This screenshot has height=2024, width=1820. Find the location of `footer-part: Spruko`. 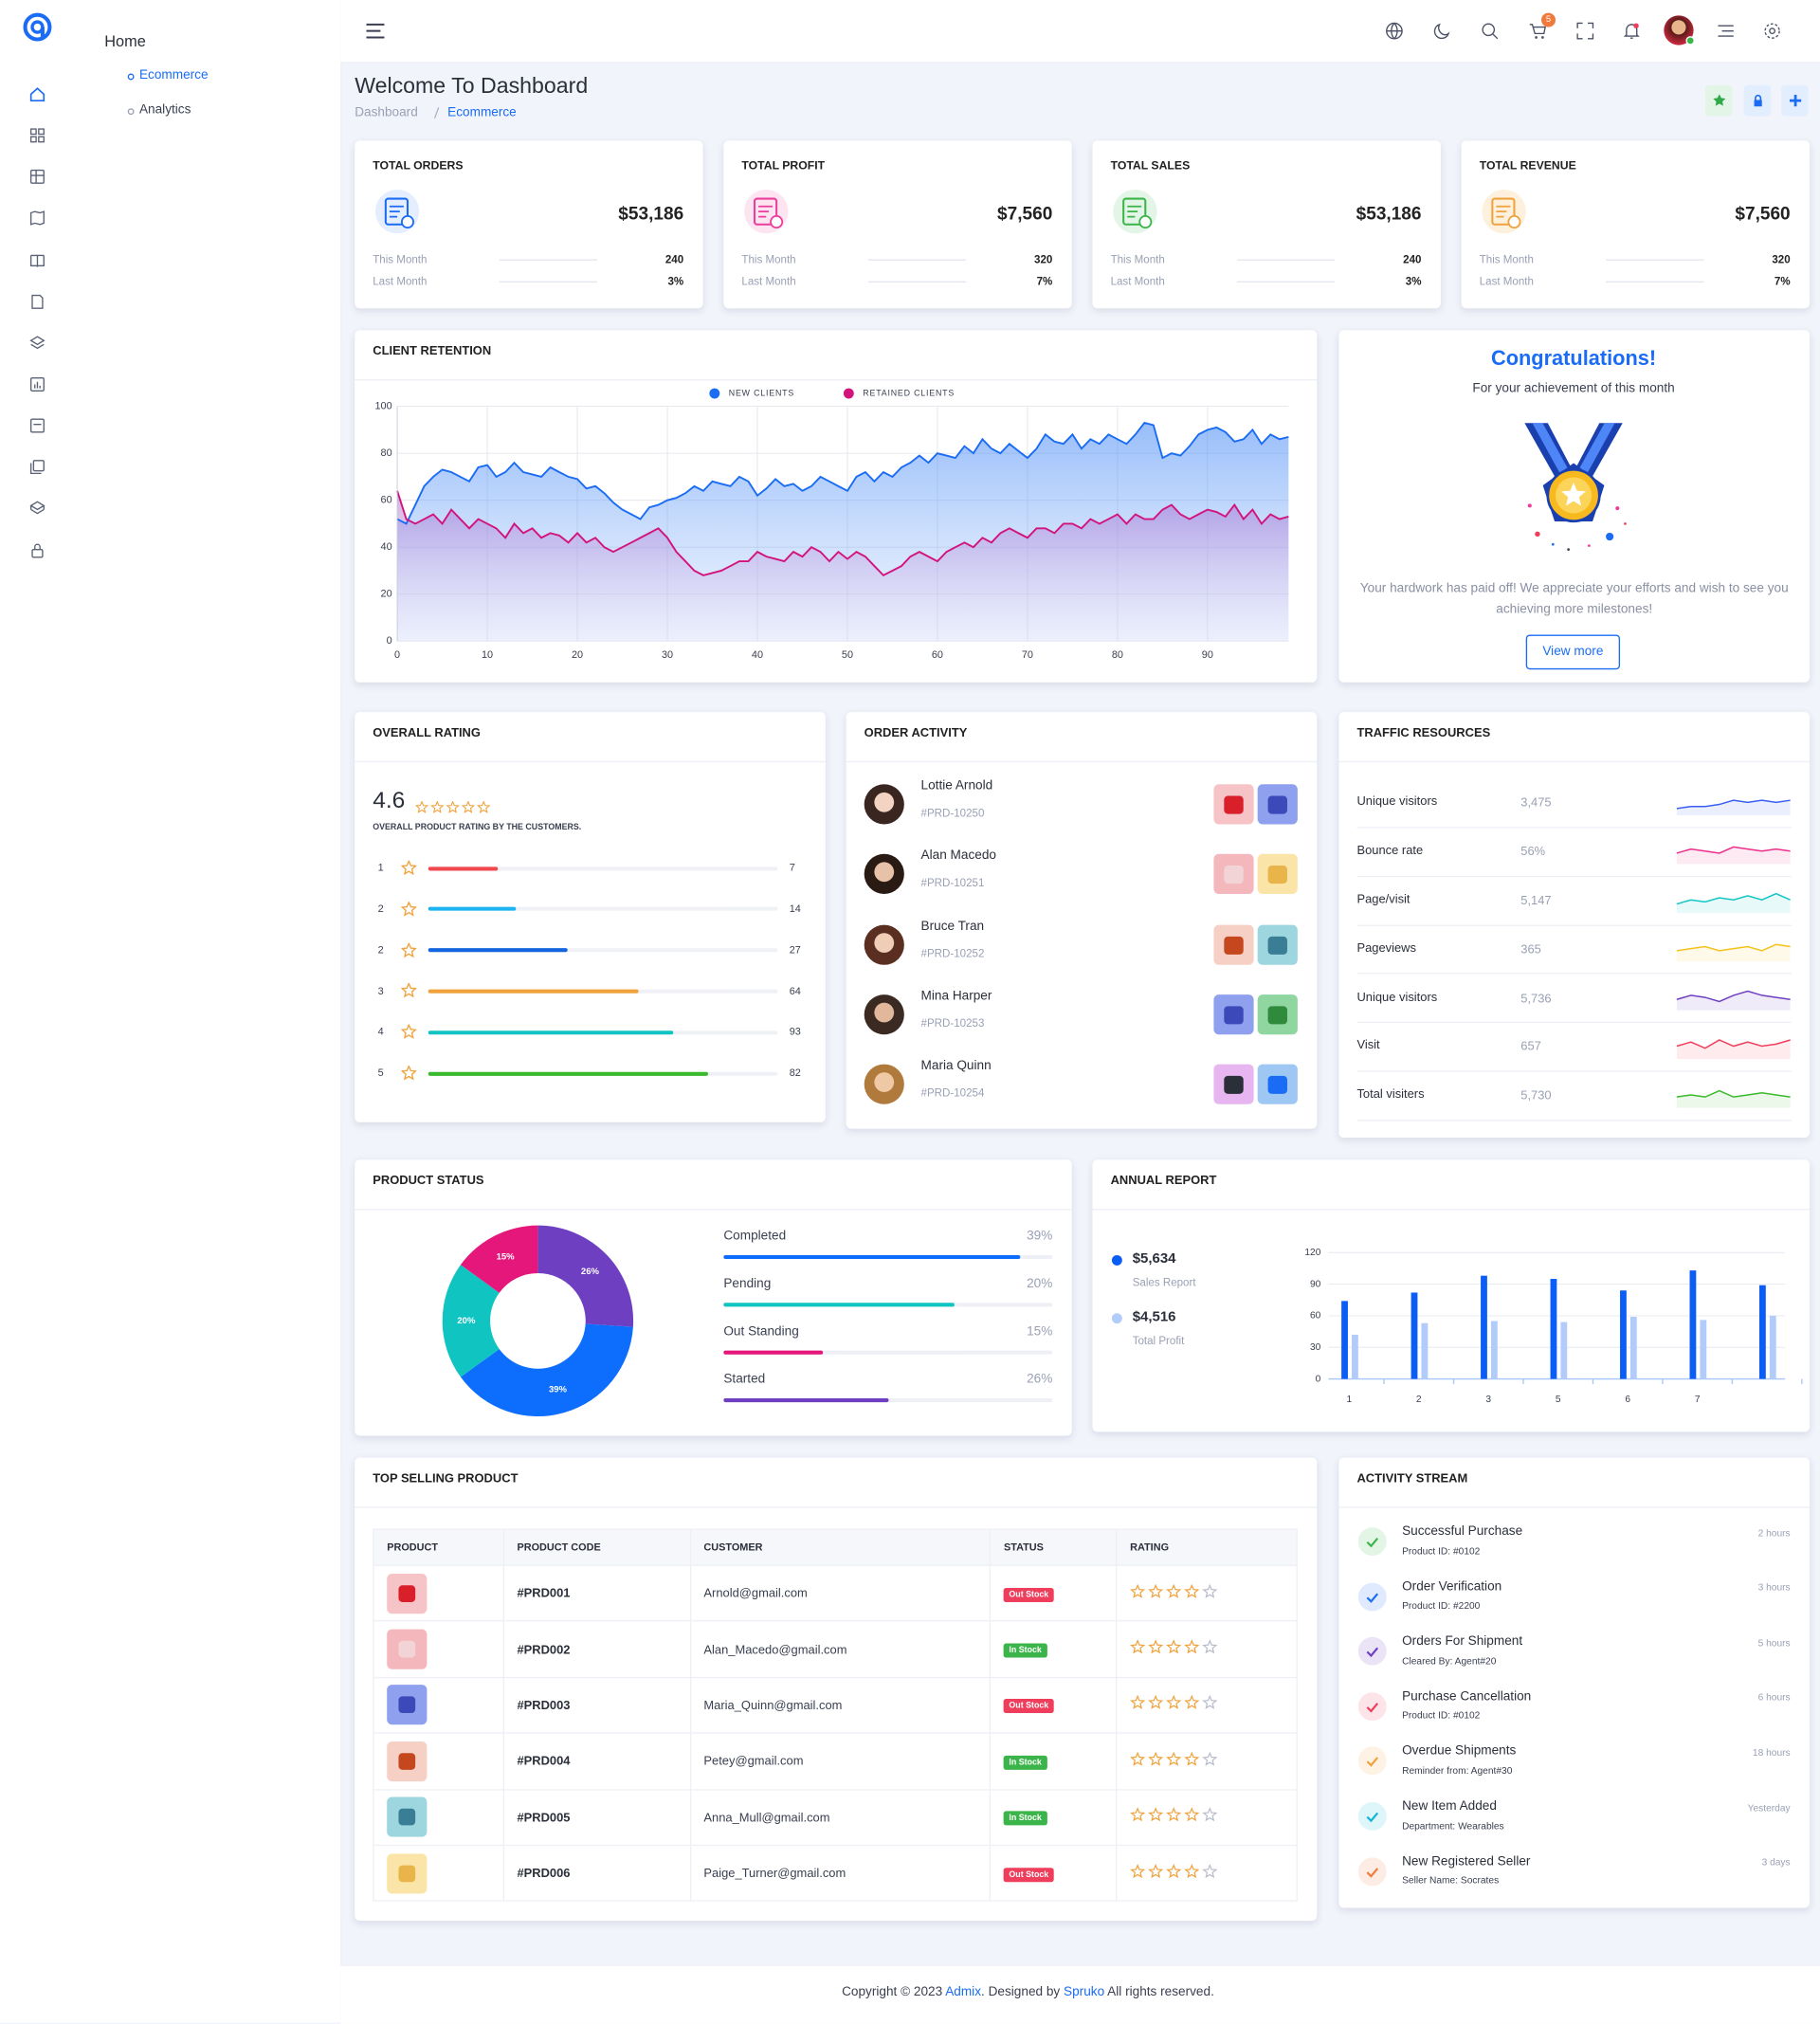

footer-part: Spruko is located at coordinates (1084, 1993).